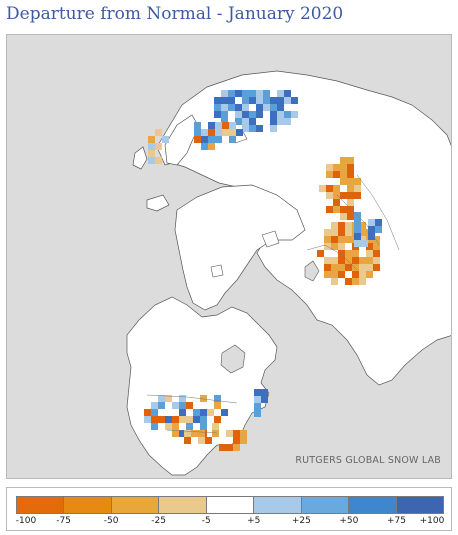 This screenshot has height=535, width=458. I want to click on legend-label: -5, so click(206, 521).